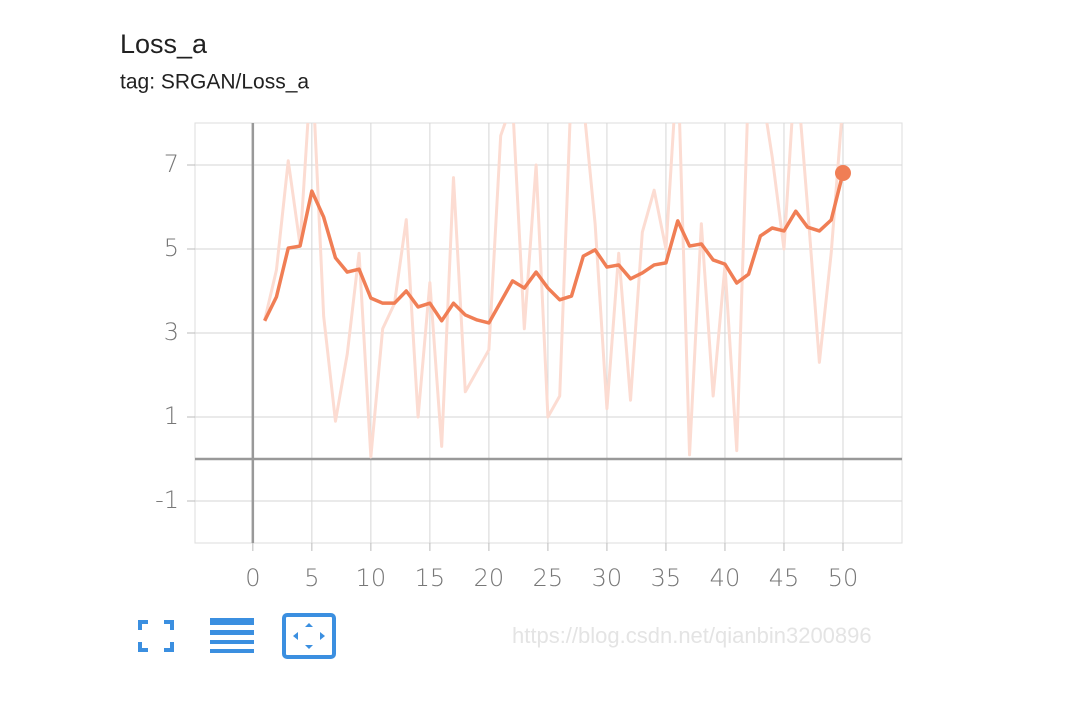 The width and height of the screenshot is (1080, 709). Describe the element at coordinates (784, 578) in the screenshot. I see `x-tick-label: 45` at that location.